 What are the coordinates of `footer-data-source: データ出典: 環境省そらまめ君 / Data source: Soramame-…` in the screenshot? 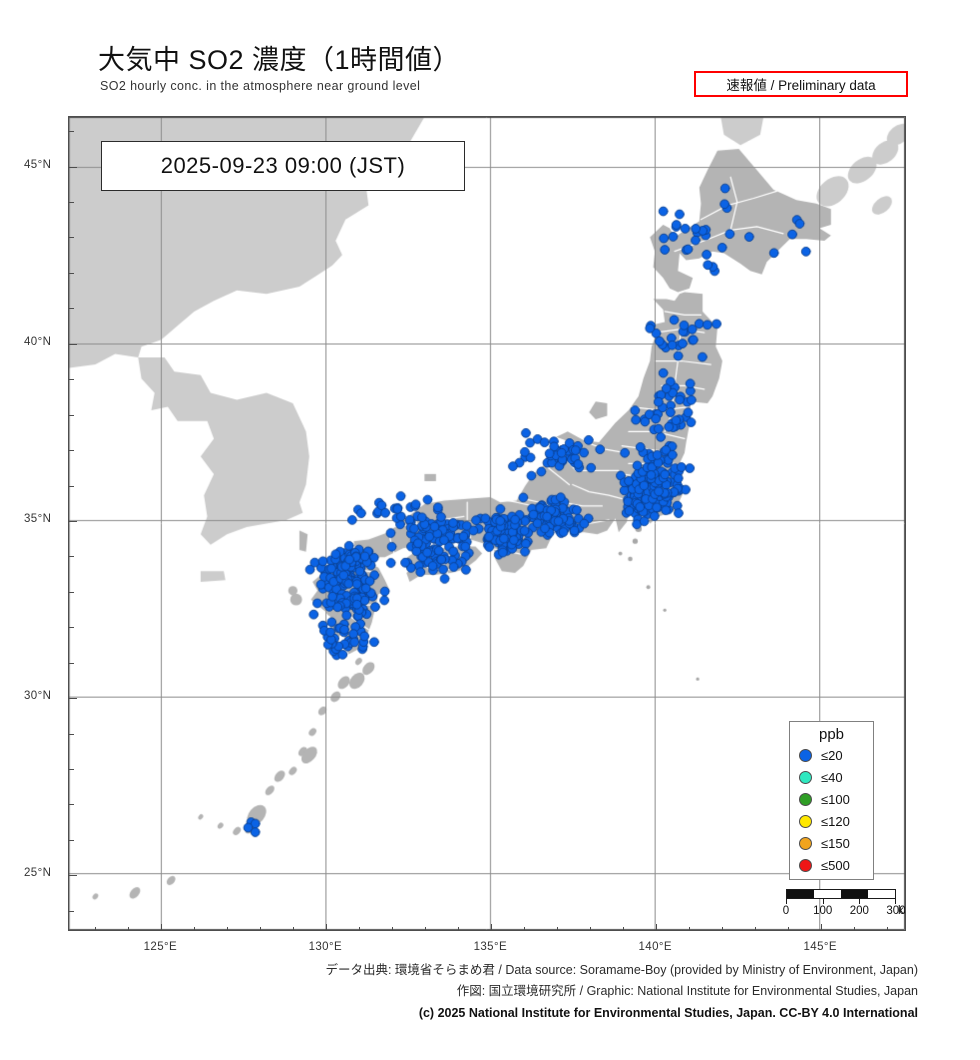 It's located at (621, 970).